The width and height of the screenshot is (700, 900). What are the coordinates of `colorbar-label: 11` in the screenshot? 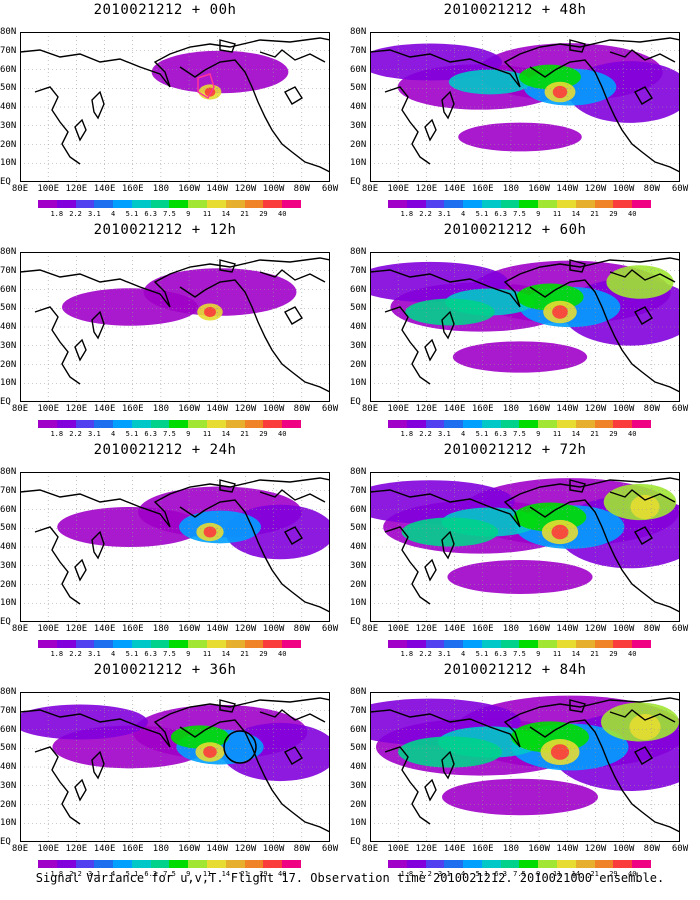 It's located at (207, 434).